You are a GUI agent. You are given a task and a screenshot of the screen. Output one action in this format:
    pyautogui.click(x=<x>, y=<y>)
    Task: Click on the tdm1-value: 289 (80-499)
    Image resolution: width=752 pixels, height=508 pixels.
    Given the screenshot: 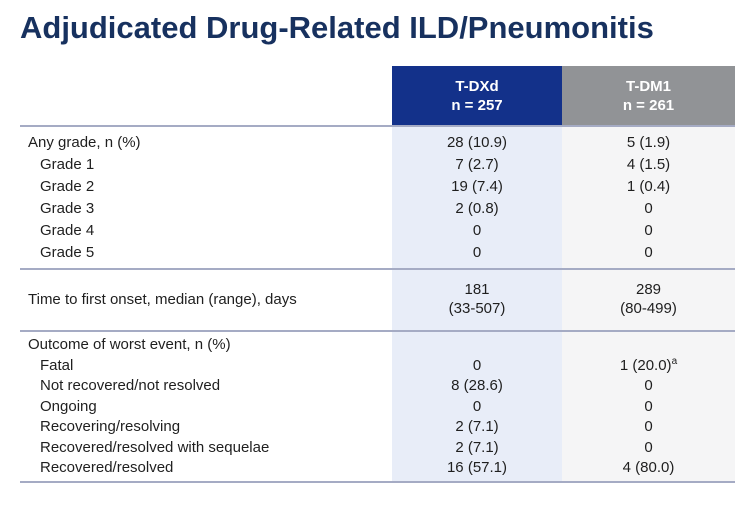 What is the action you would take?
    pyautogui.click(x=648, y=299)
    